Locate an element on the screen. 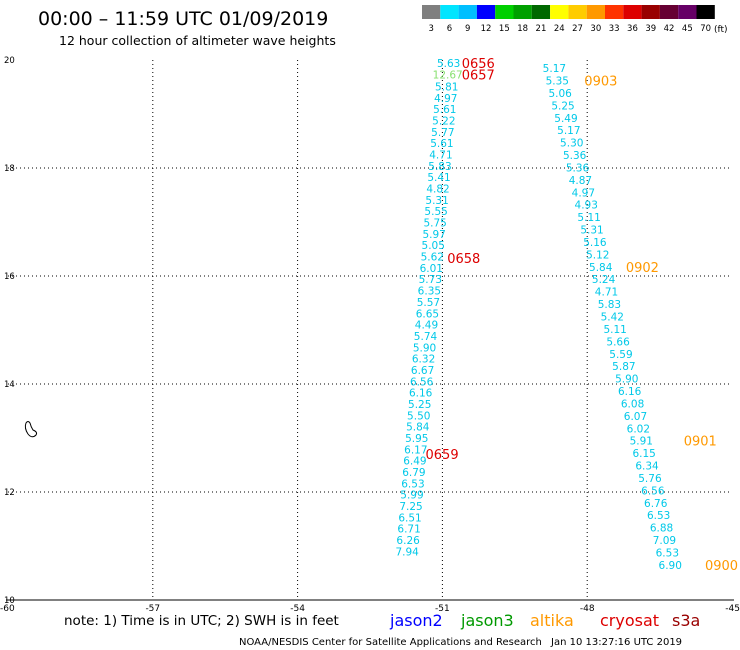 Image resolution: width=740 pixels, height=650 pixels. colorbar-label: 42 is located at coordinates (669, 29).